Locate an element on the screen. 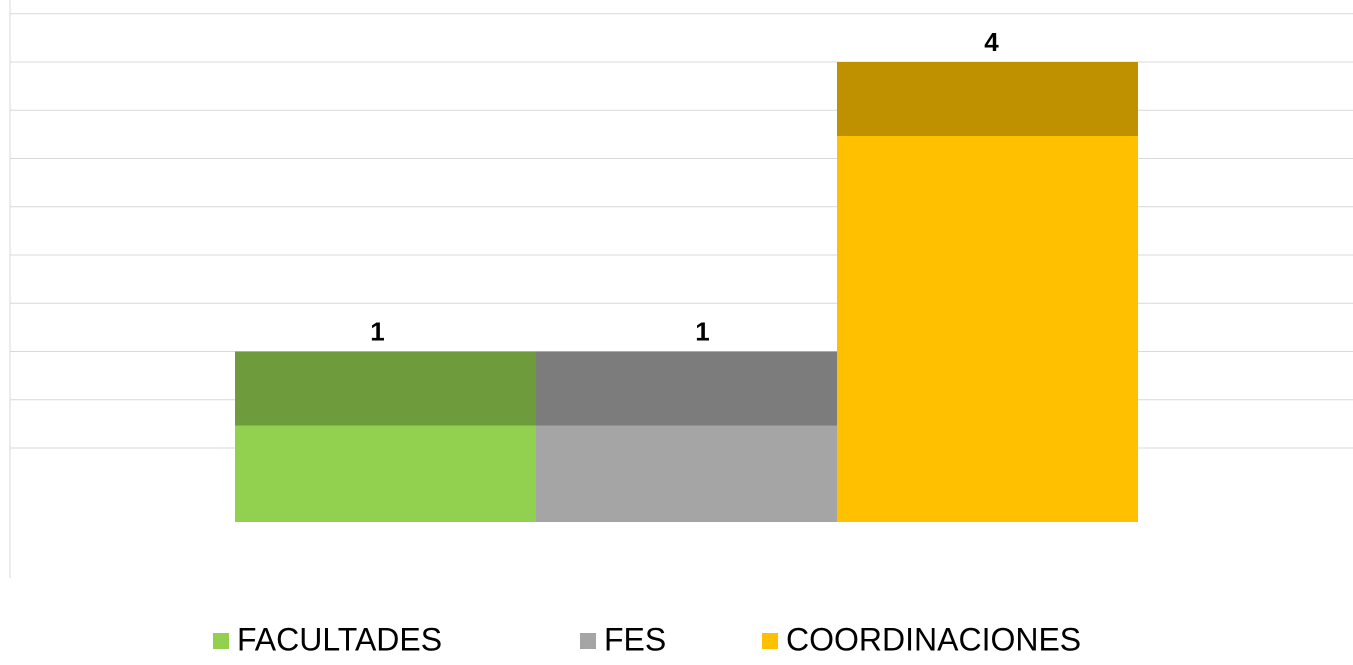 This screenshot has width=1353, height=665. data-label: 4 is located at coordinates (991, 42).